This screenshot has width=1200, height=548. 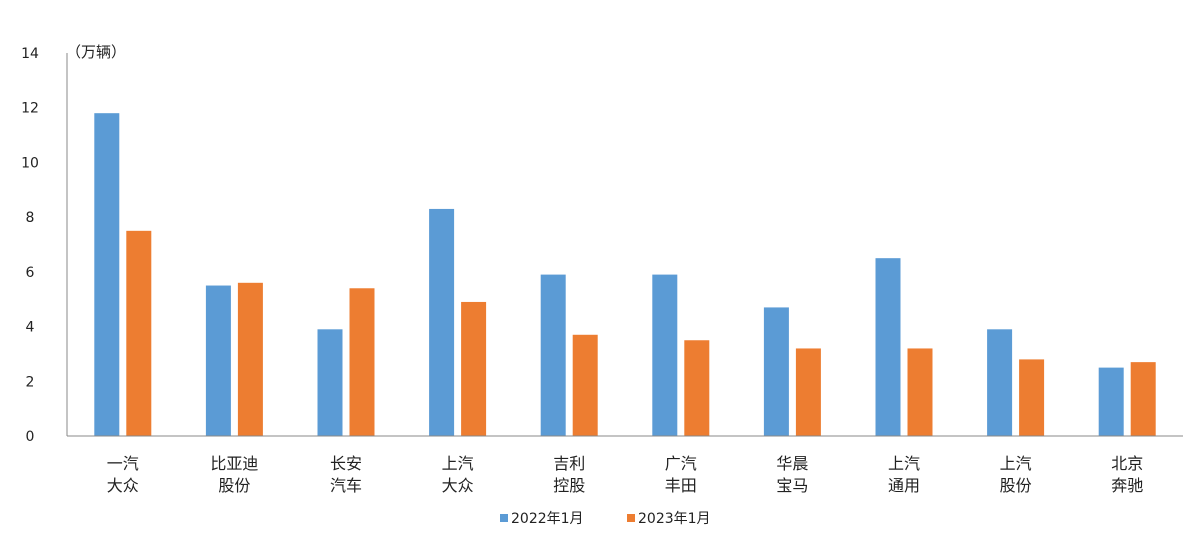 I want to click on x-category-label: 宝马, so click(x=792, y=485).